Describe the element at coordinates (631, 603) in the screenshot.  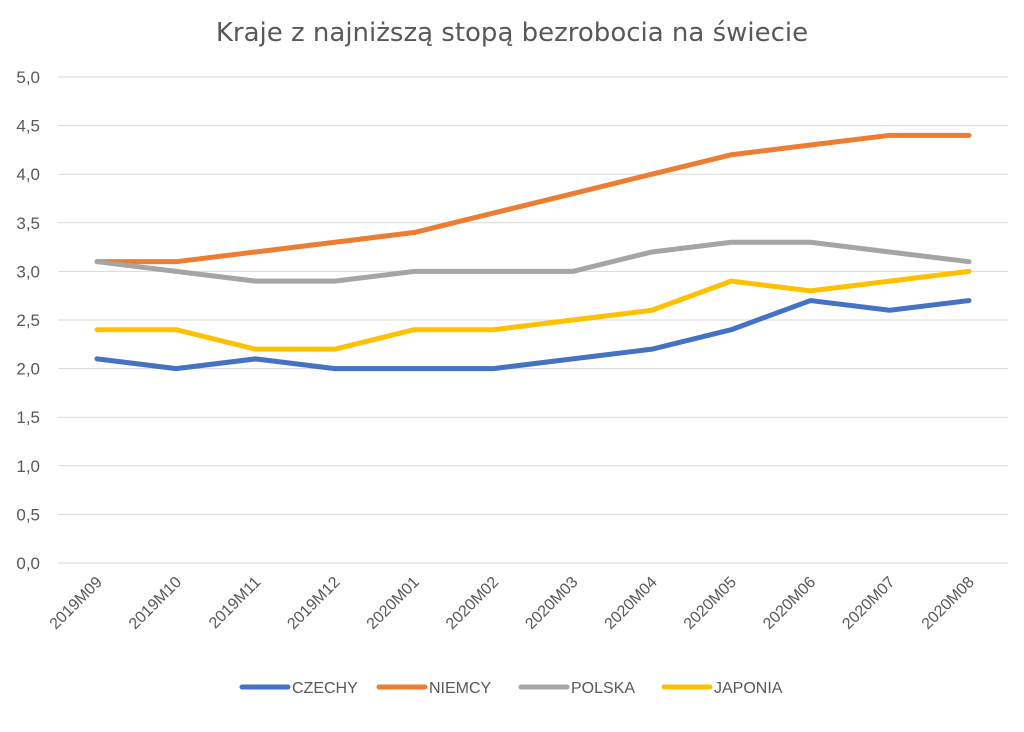
I see `x-tick-label: 2020M04` at that location.